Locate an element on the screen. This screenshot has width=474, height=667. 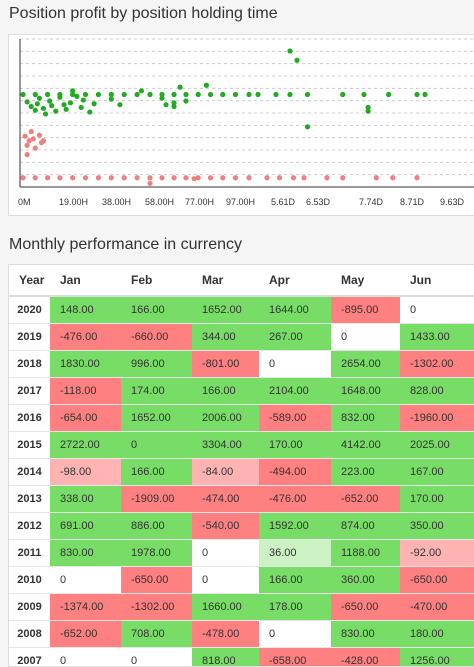
value-cell: -478.00 is located at coordinates (225, 634).